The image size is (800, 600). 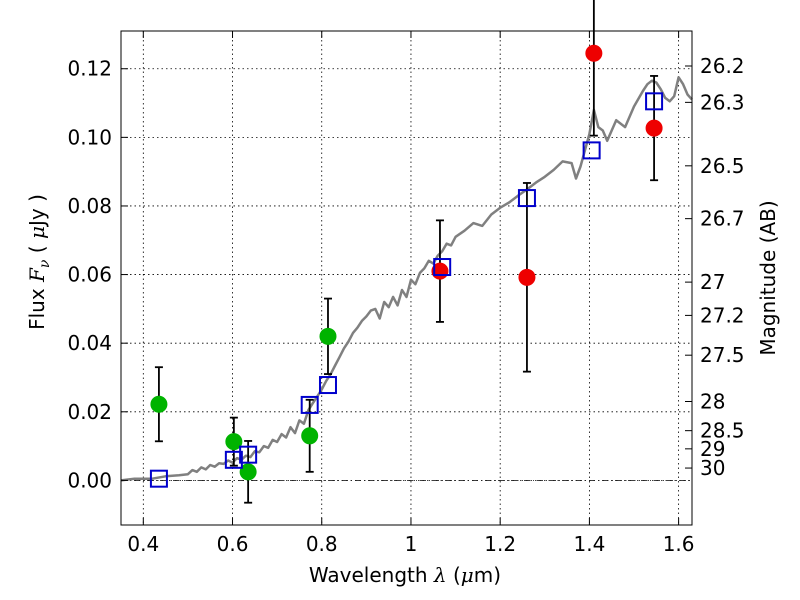 What do you see at coordinates (411, 544) in the screenshot?
I see `x-tick-label: 1` at bounding box center [411, 544].